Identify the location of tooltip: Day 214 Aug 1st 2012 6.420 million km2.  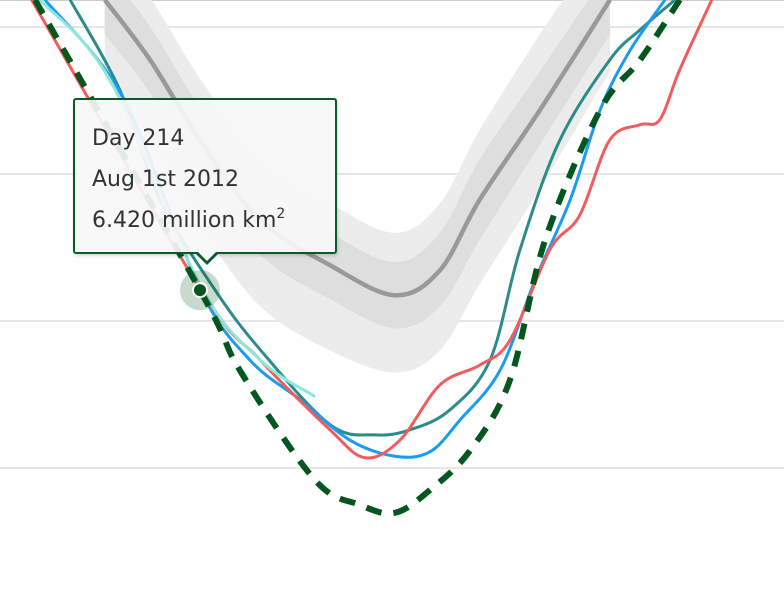
(205, 181).